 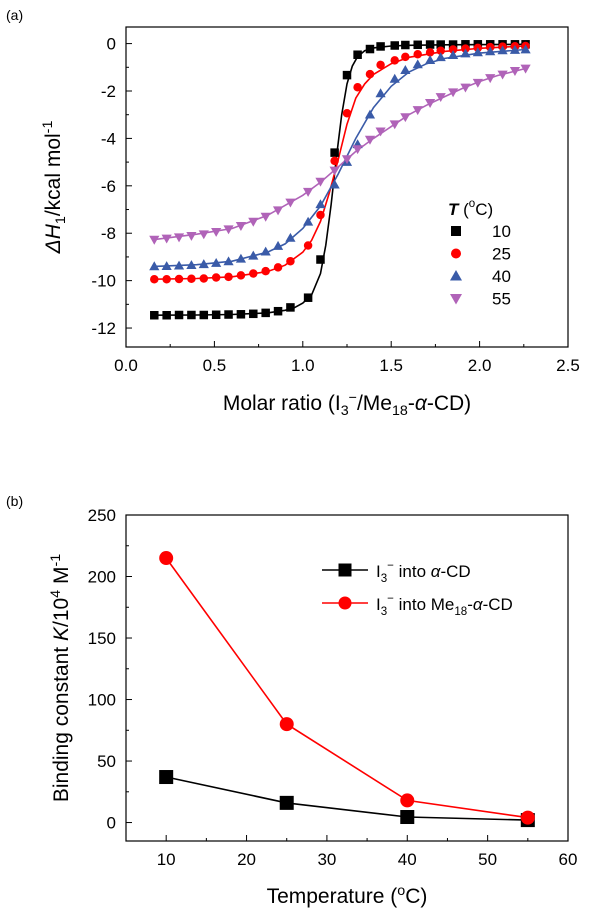 I want to click on y-tick-label-a: 0, so click(x=111, y=44).